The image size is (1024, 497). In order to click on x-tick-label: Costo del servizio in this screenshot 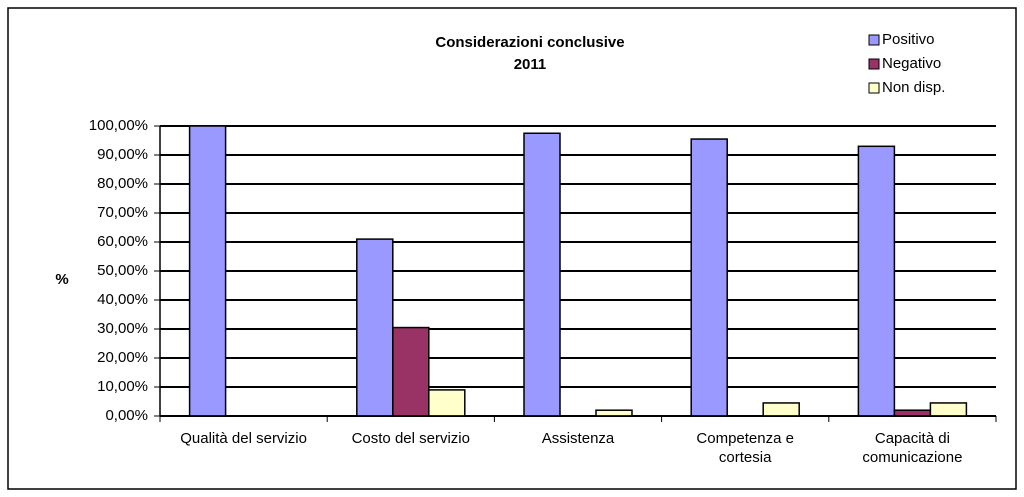, I will do `click(410, 438)`.